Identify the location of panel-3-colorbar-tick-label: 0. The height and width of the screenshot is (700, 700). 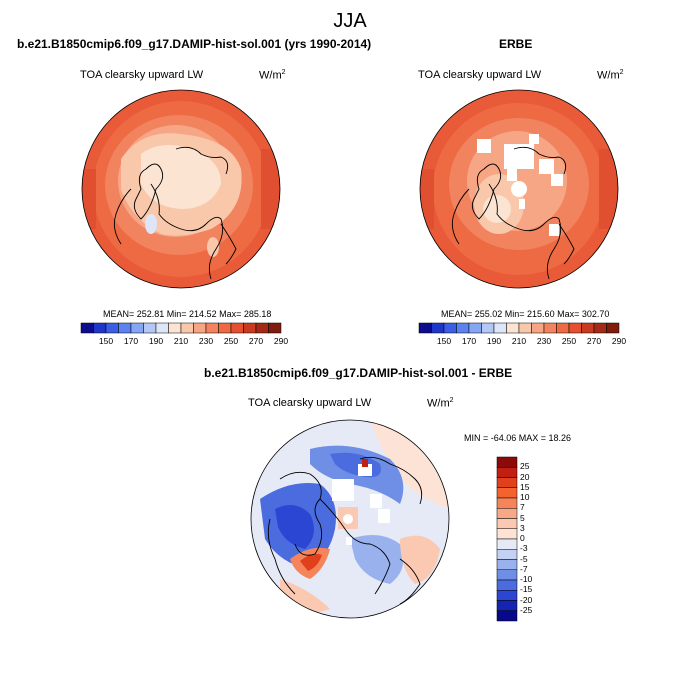
(522, 538).